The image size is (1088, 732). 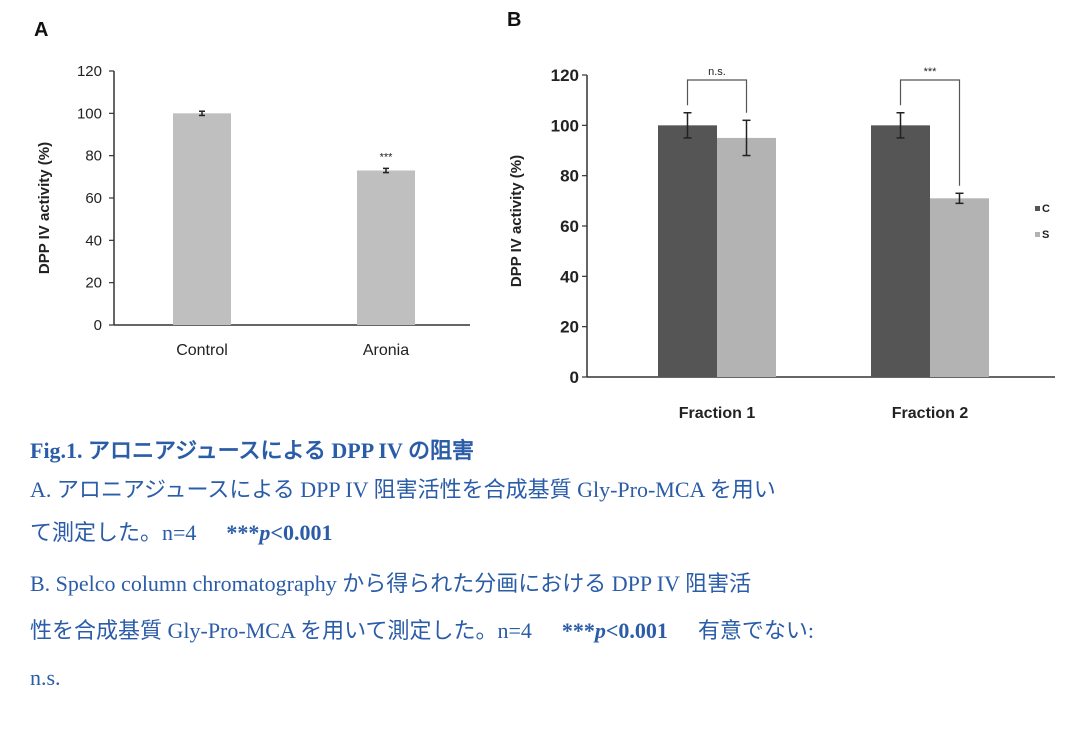 I want to click on significance-label: ***, so click(x=387, y=157).